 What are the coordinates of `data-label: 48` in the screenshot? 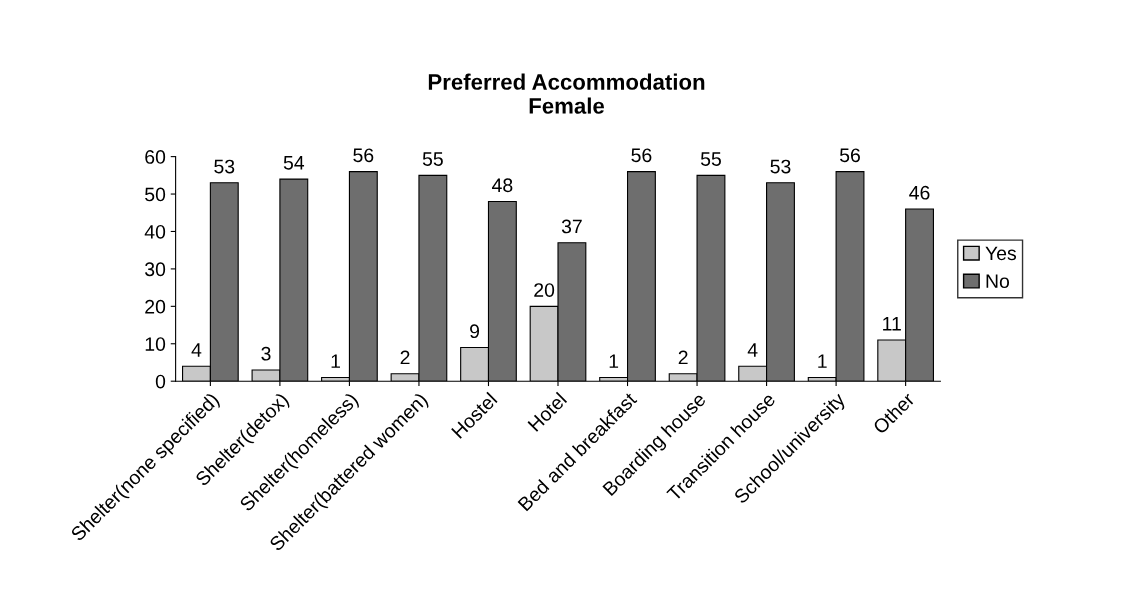 It's located at (502, 185).